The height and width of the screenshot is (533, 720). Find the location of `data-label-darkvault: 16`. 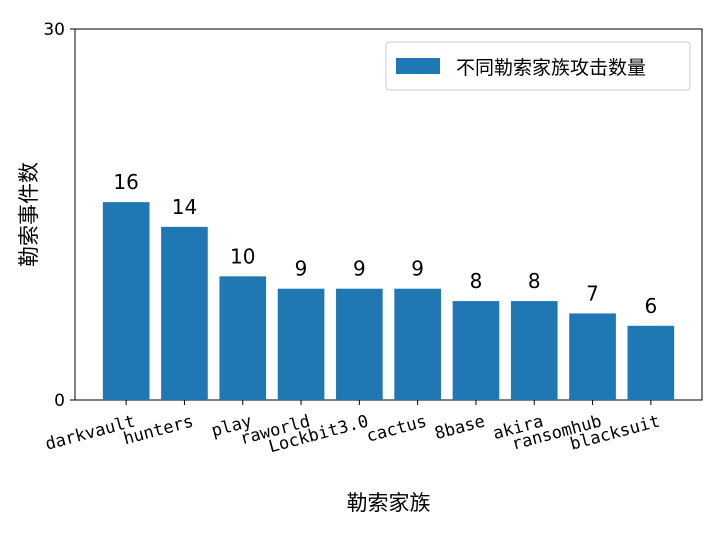

data-label-darkvault: 16 is located at coordinates (125, 182).